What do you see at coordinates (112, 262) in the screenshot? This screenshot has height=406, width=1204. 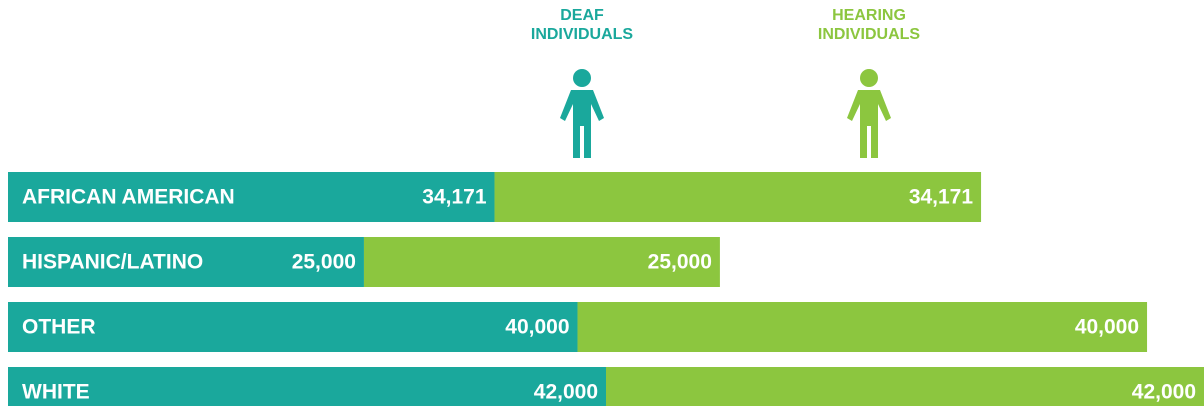 I see `category-label: HISPANIC/LATINO` at bounding box center [112, 262].